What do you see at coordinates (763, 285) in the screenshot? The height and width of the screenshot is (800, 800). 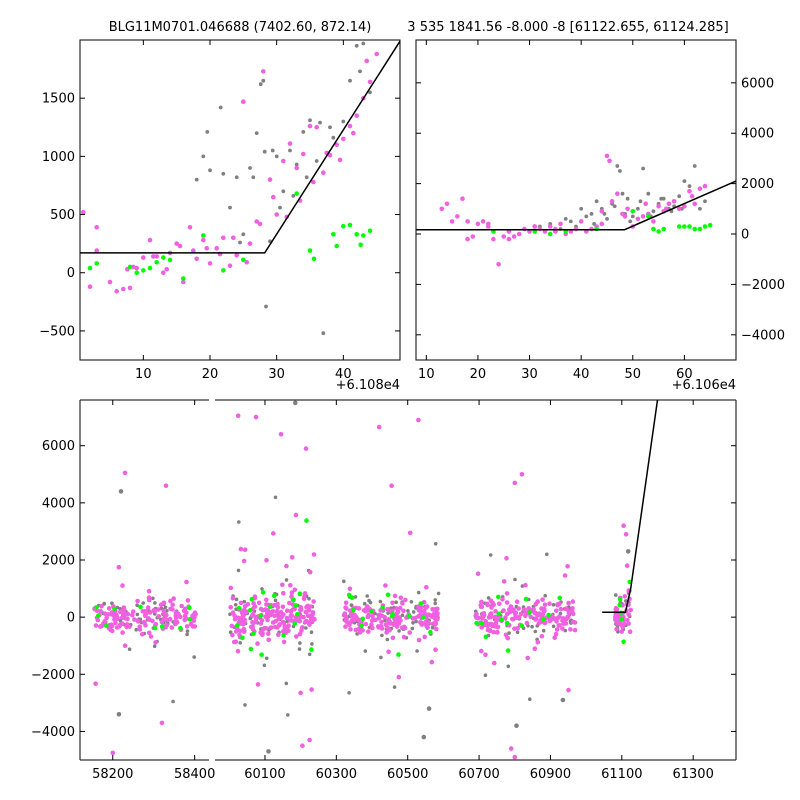 I see `y-tick-label: −2000` at bounding box center [763, 285].